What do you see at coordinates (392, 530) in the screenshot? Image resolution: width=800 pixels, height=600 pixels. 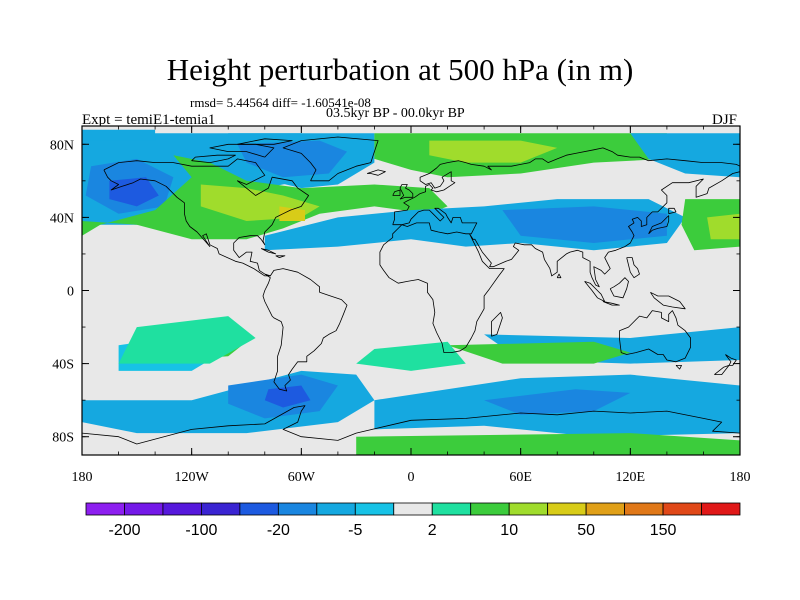 I see `colorbar-labels: -200 -100 -20 -5 2 10 50 150` at bounding box center [392, 530].